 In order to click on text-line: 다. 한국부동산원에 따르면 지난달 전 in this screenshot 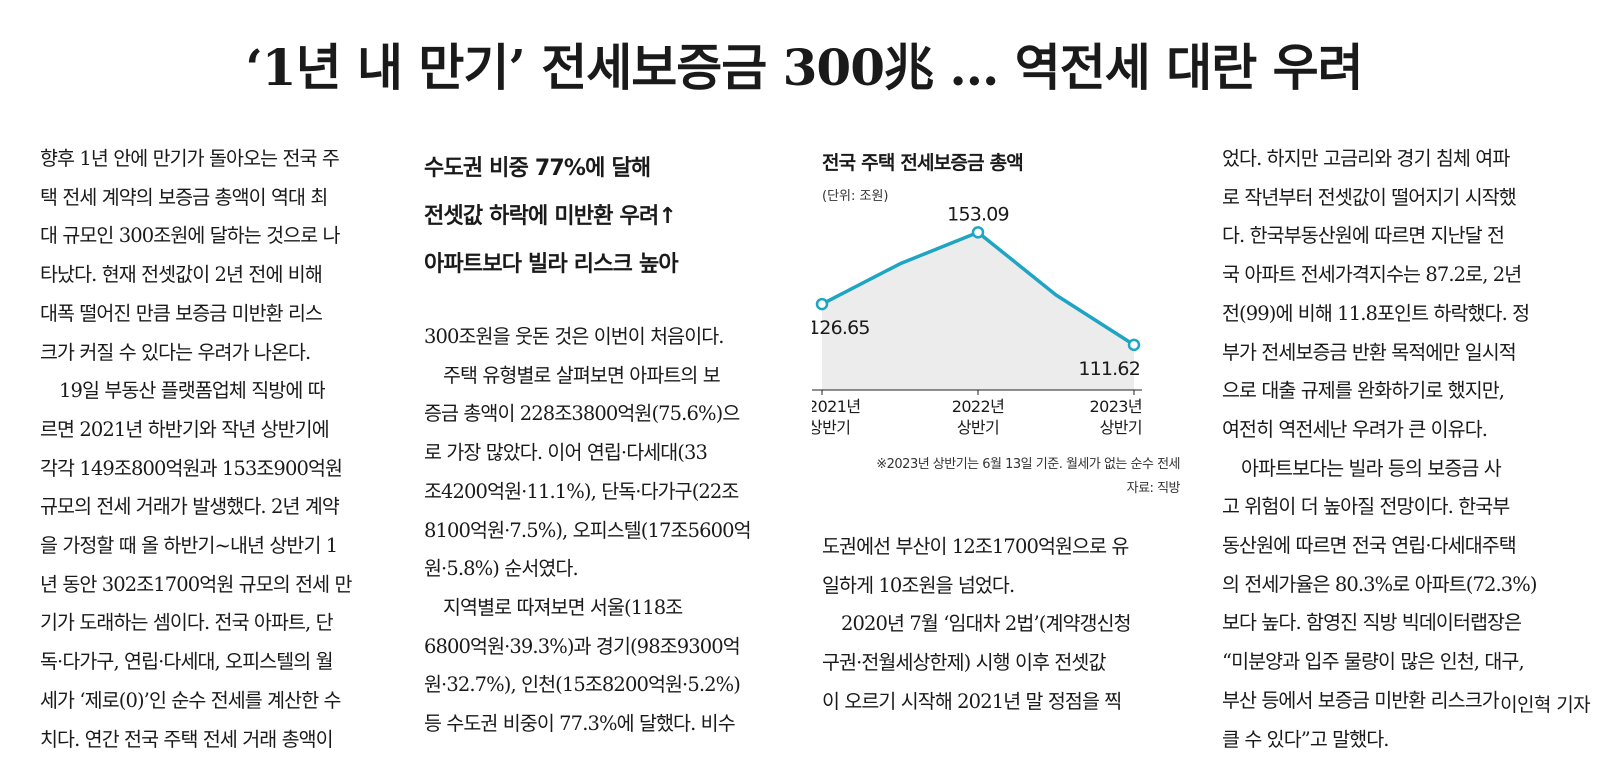, I will do `click(1363, 236)`.